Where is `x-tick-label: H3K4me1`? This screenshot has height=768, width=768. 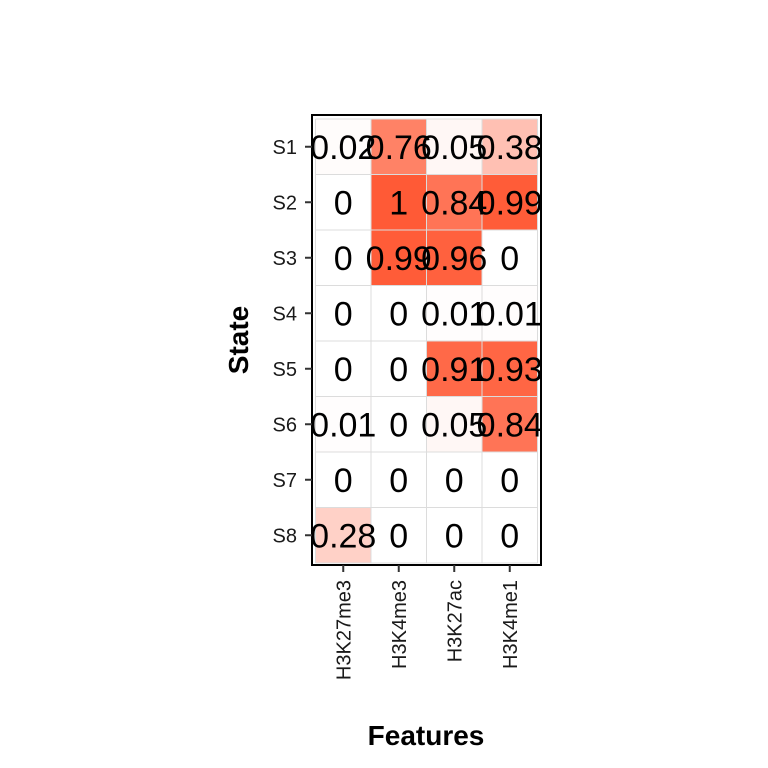 x-tick-label: H3K4me1 is located at coordinates (511, 624).